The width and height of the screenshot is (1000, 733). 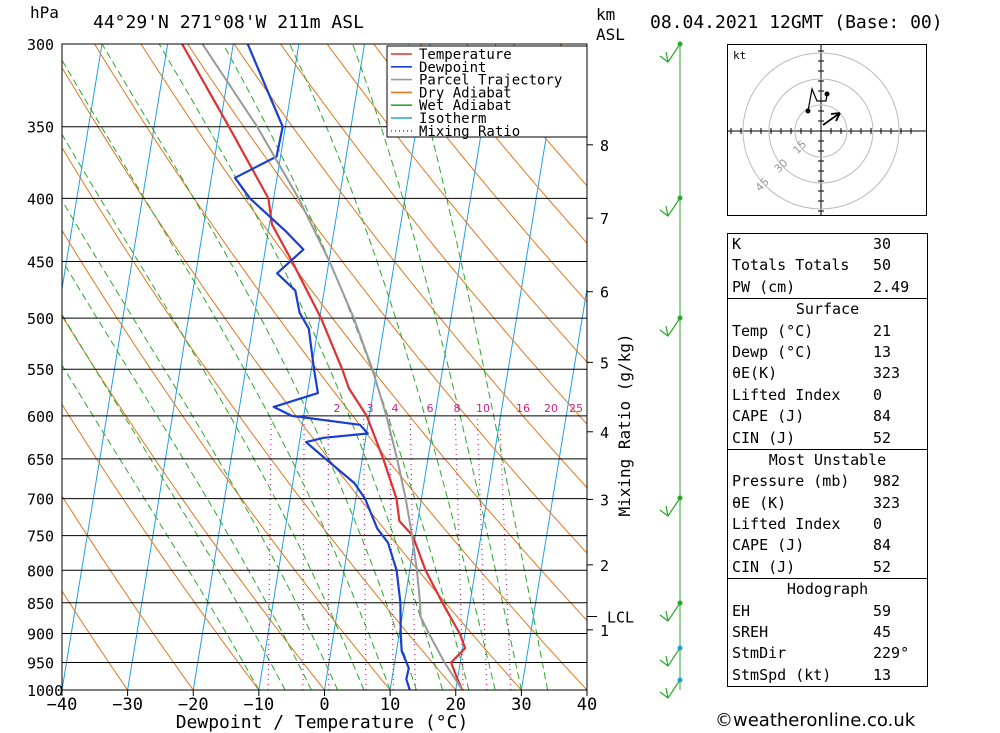 I want to click on mu-value: 84, so click(x=882, y=545).